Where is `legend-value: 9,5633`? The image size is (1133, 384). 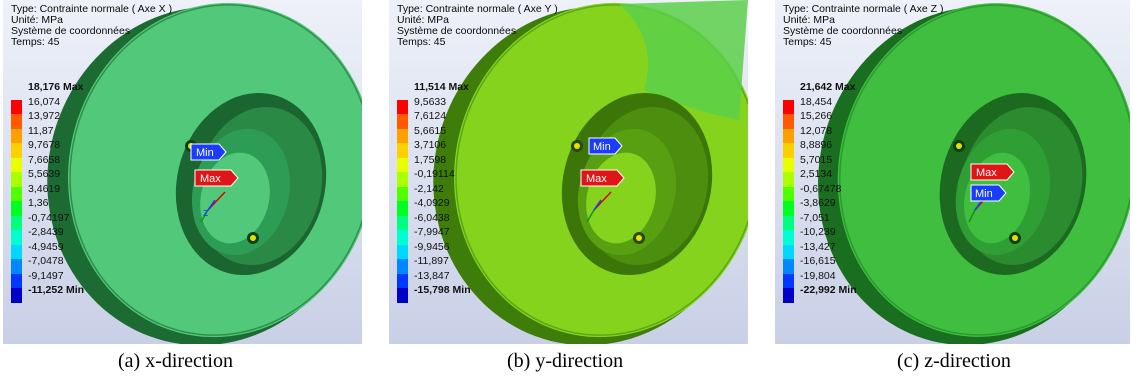
legend-value: 9,5633 is located at coordinates (430, 101).